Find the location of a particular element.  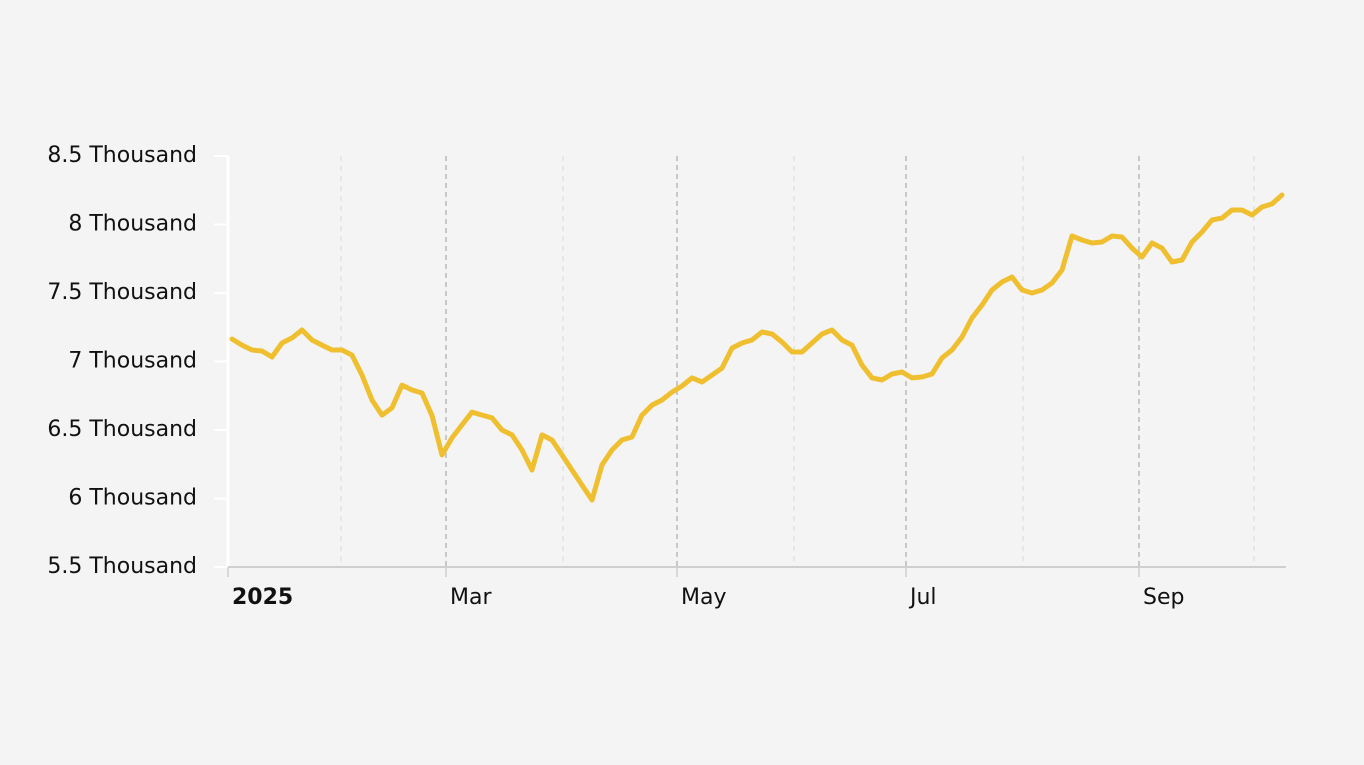

y-tick-label: 6.5 Thousand is located at coordinates (122, 429).